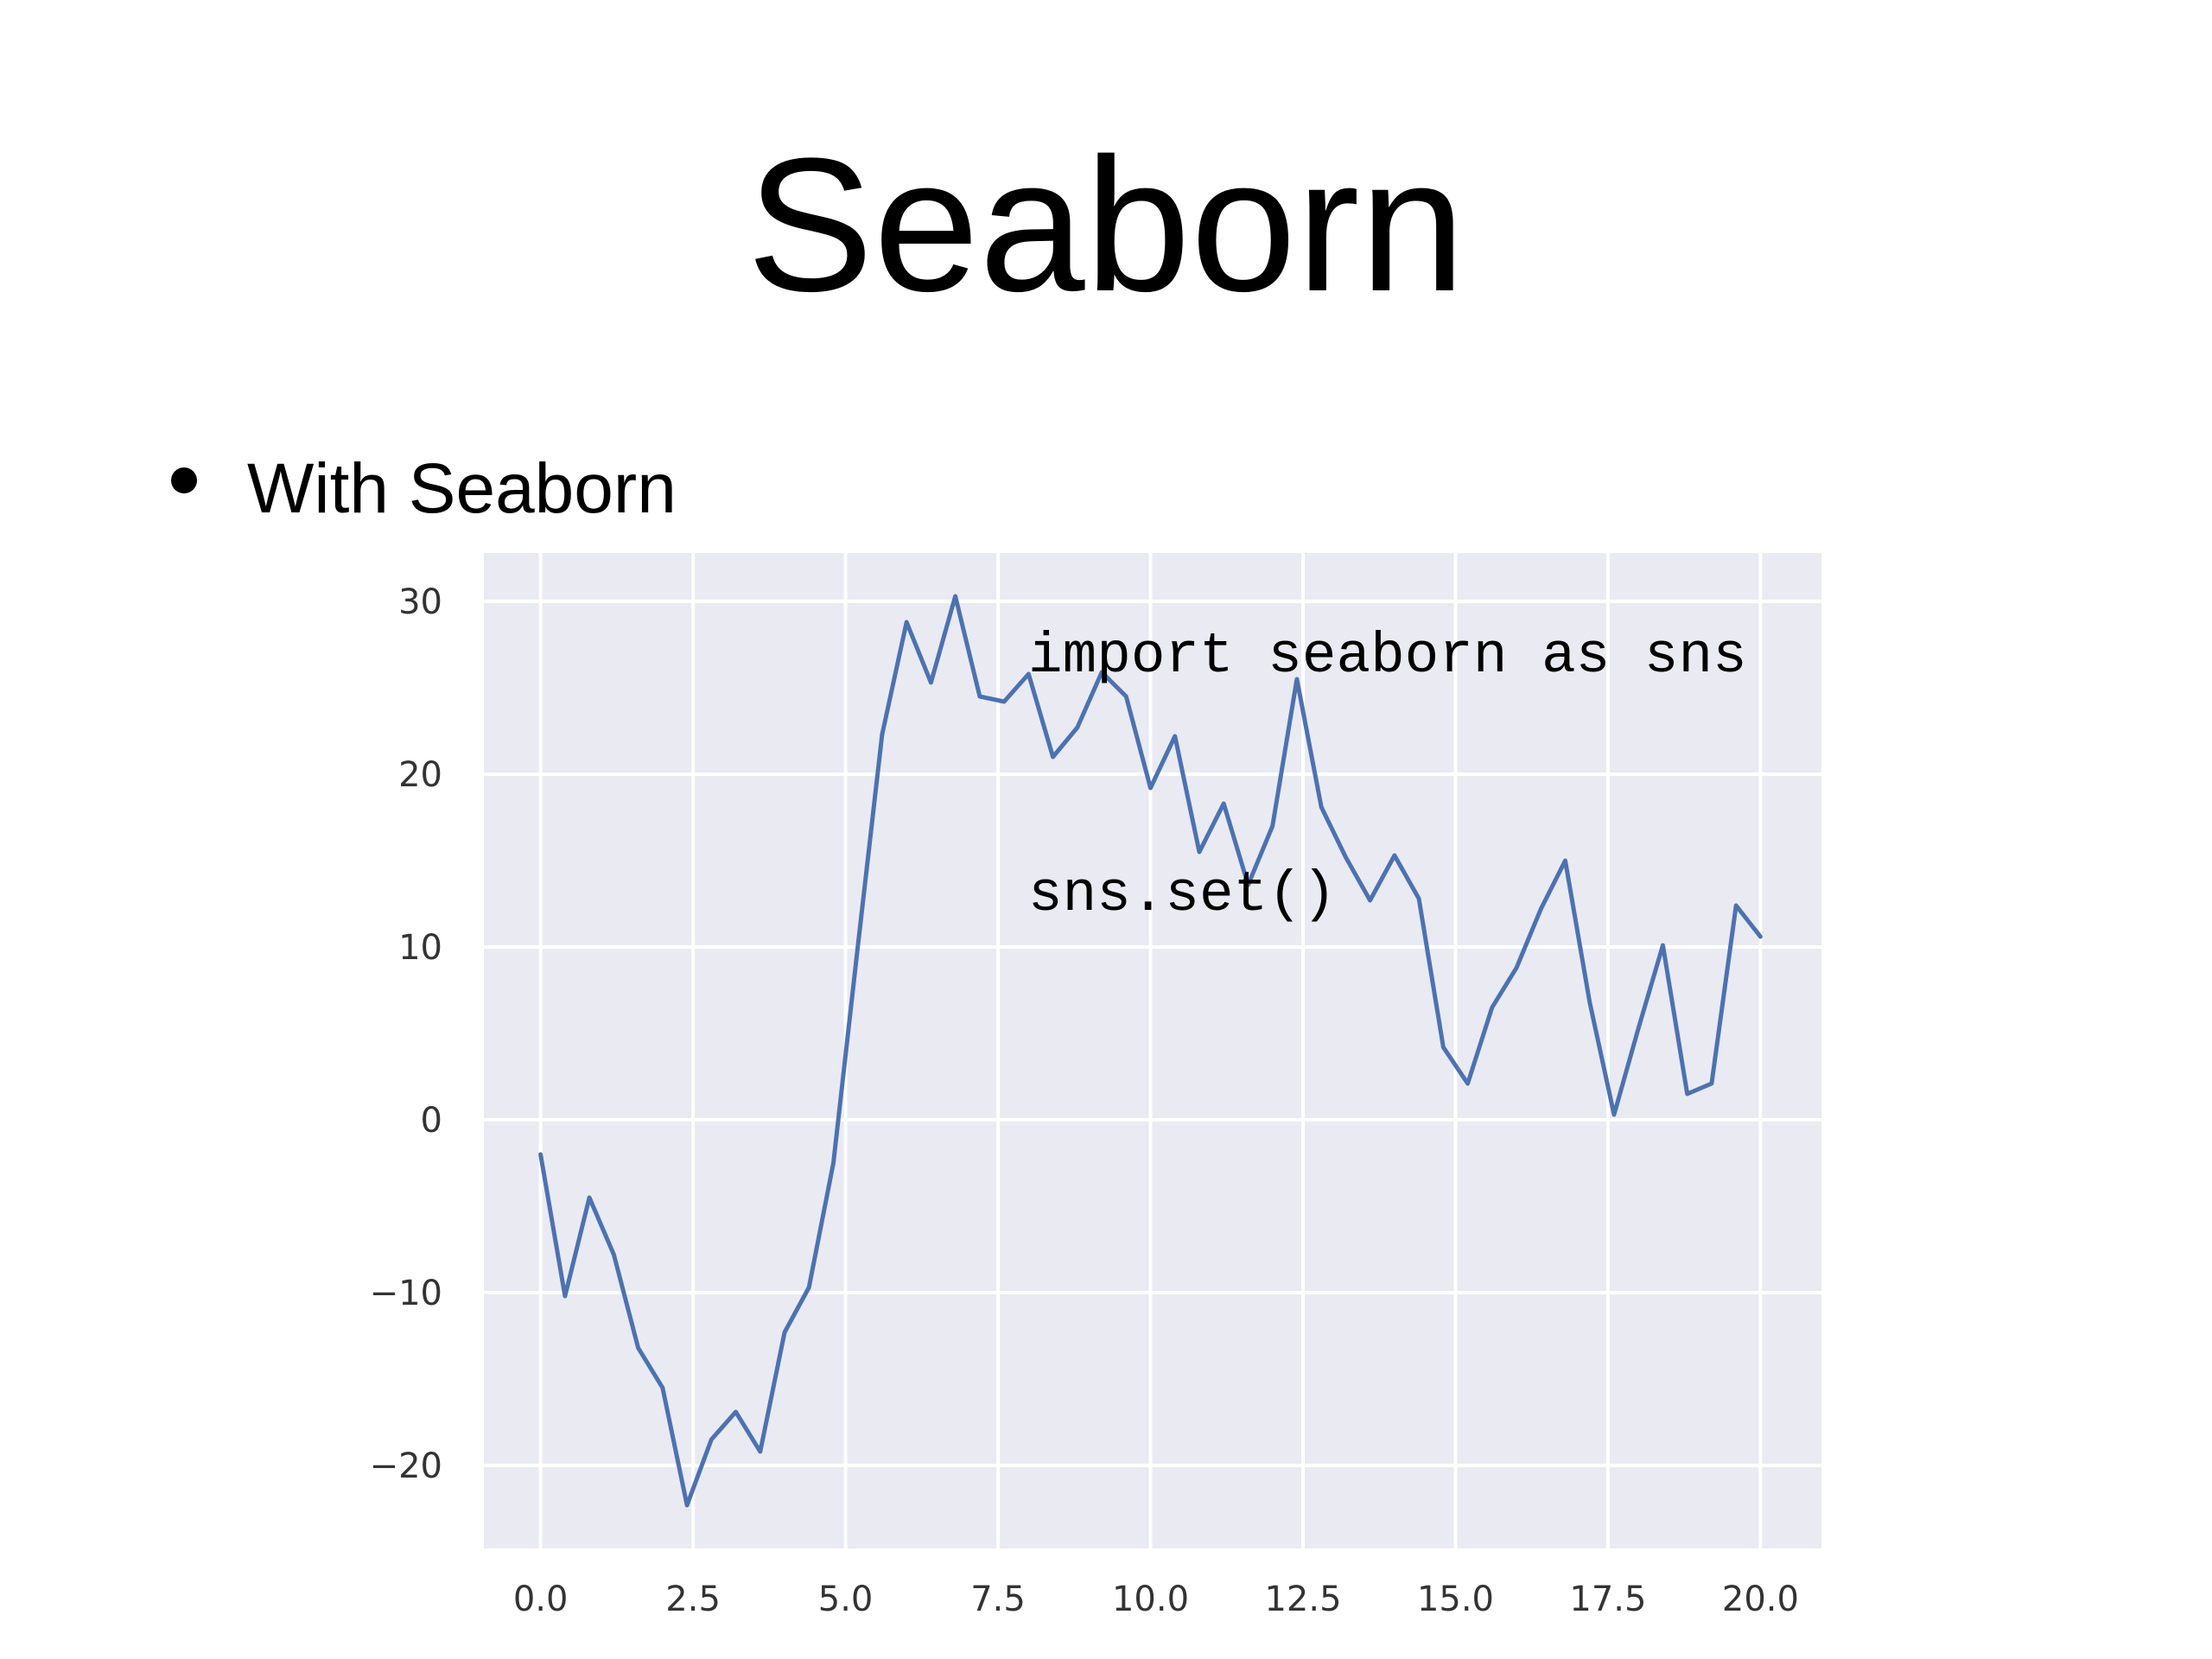 The width and height of the screenshot is (2212, 1659). I want to click on code-line-set: sns.set(), so click(1182, 894).